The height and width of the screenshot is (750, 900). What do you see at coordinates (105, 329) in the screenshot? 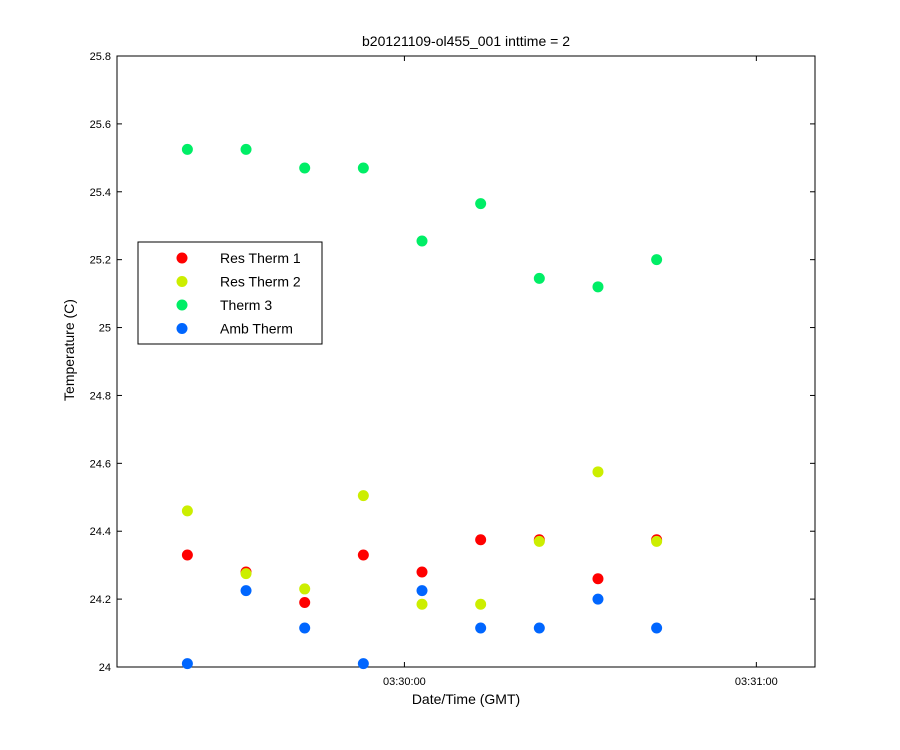
I see `y-tick-label: 25` at bounding box center [105, 329].